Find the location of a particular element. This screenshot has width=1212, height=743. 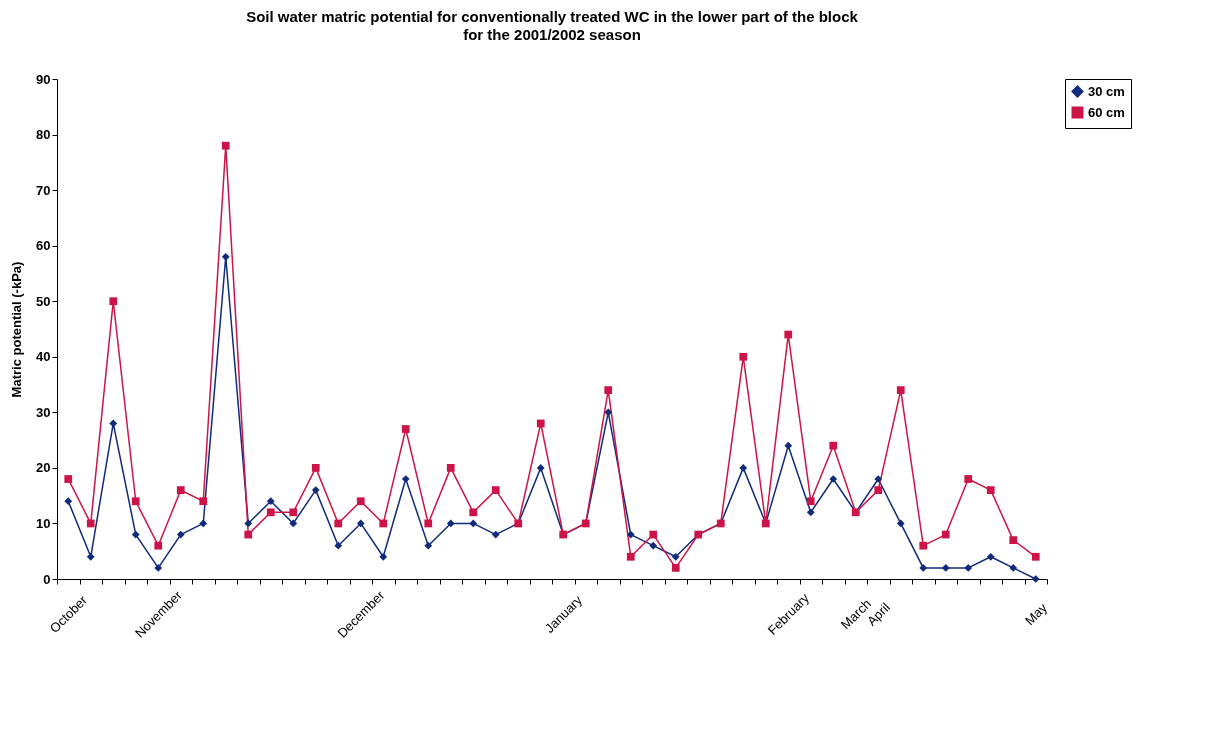

y-tick-label: 70 is located at coordinates (43, 190).